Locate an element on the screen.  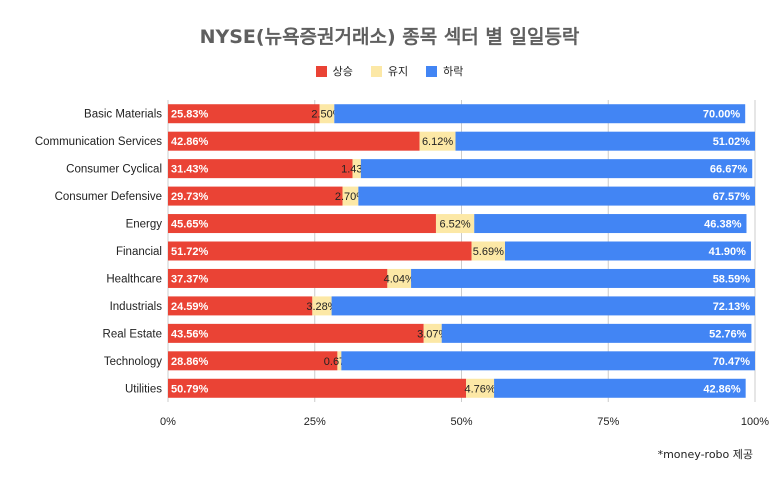
data-label-up: 45.65% is located at coordinates (190, 225).